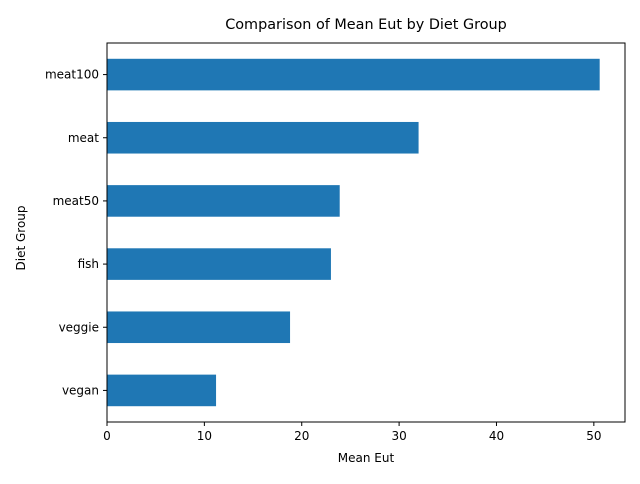 This screenshot has width=640, height=484. What do you see at coordinates (80, 390) in the screenshot?
I see `y-tick-label-vegan: vegan` at bounding box center [80, 390].